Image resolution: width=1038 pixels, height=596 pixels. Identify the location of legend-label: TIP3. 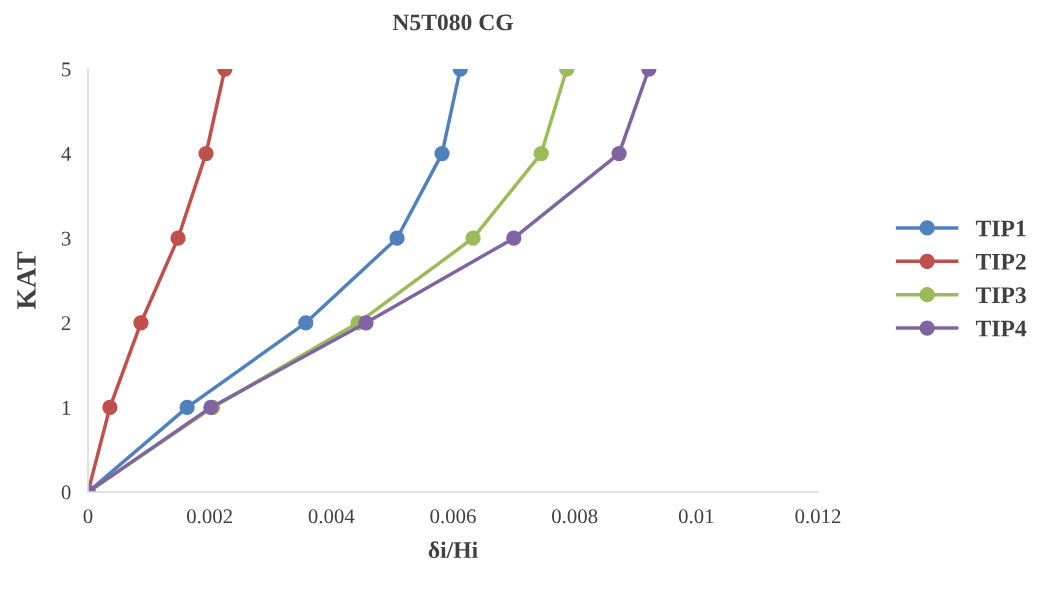
(1000, 295).